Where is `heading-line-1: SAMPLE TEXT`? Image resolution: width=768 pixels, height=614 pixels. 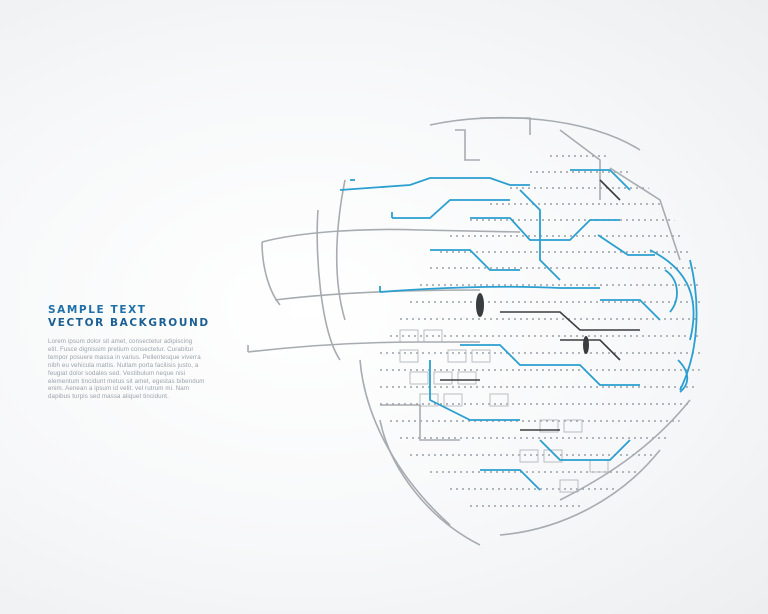 heading-line-1: SAMPLE TEXT is located at coordinates (97, 310).